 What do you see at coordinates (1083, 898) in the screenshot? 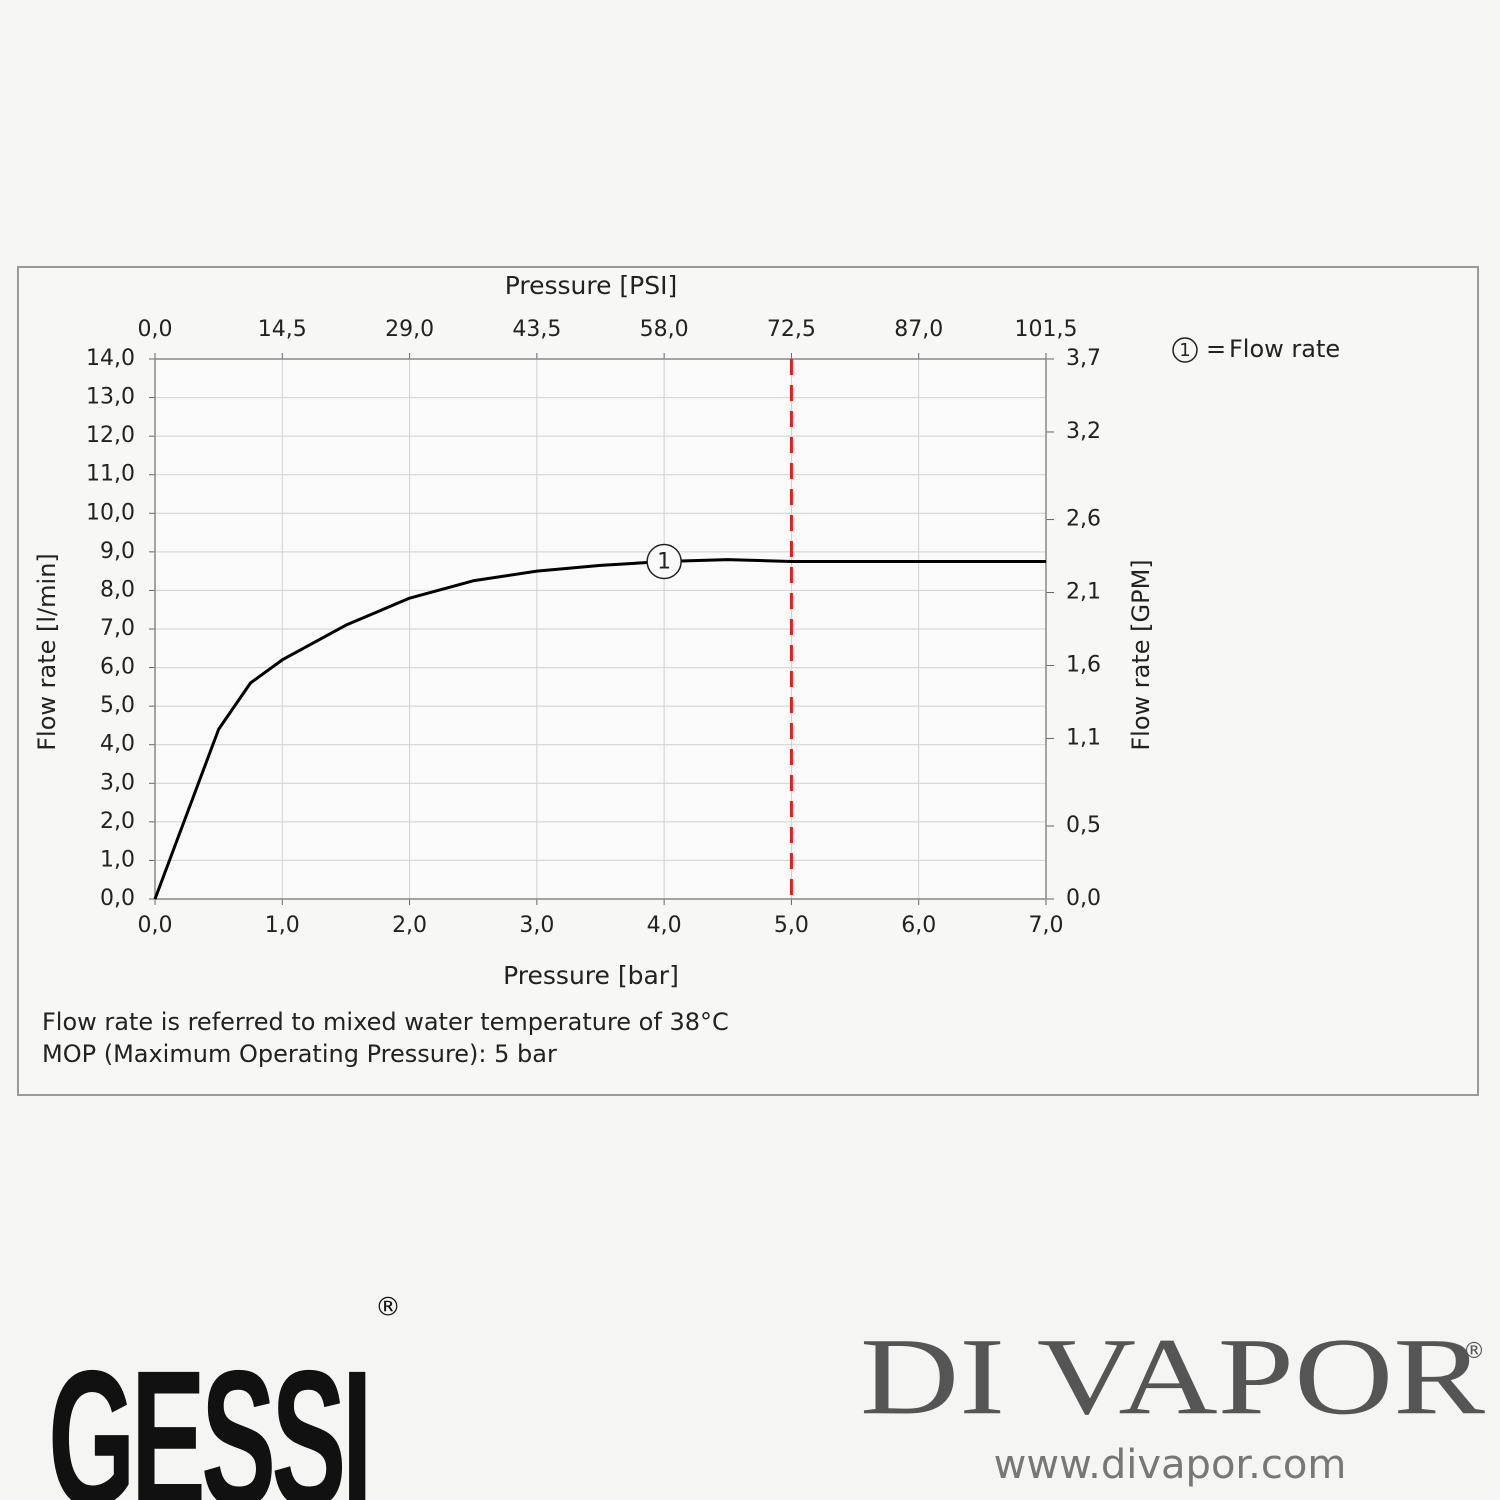
I see `y2-tick-label: 0,0` at bounding box center [1083, 898].